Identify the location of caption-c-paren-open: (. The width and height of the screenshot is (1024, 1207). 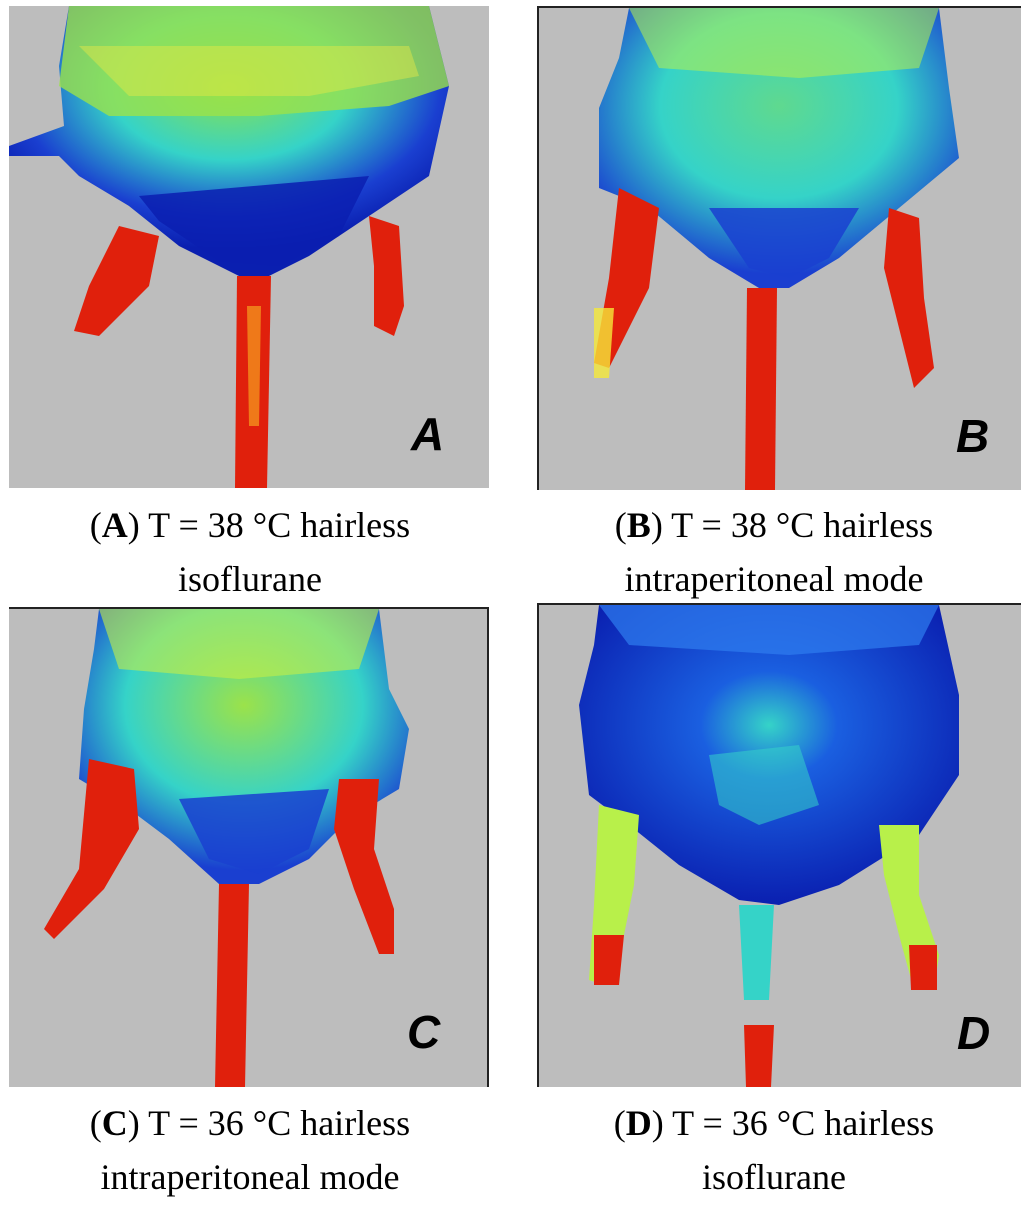
(95, 1123).